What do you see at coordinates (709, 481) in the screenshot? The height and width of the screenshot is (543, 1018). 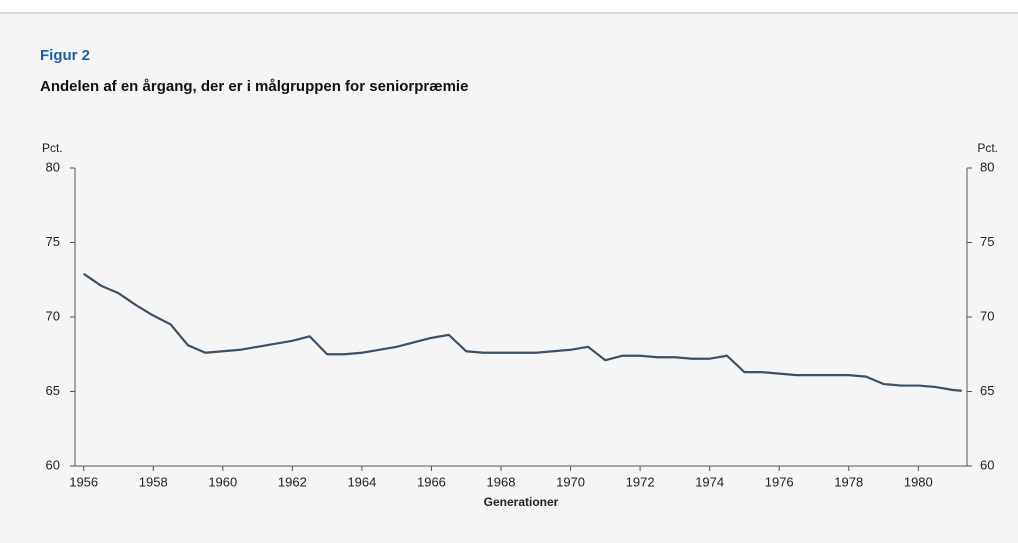 I see `x-tick-label: 1974` at bounding box center [709, 481].